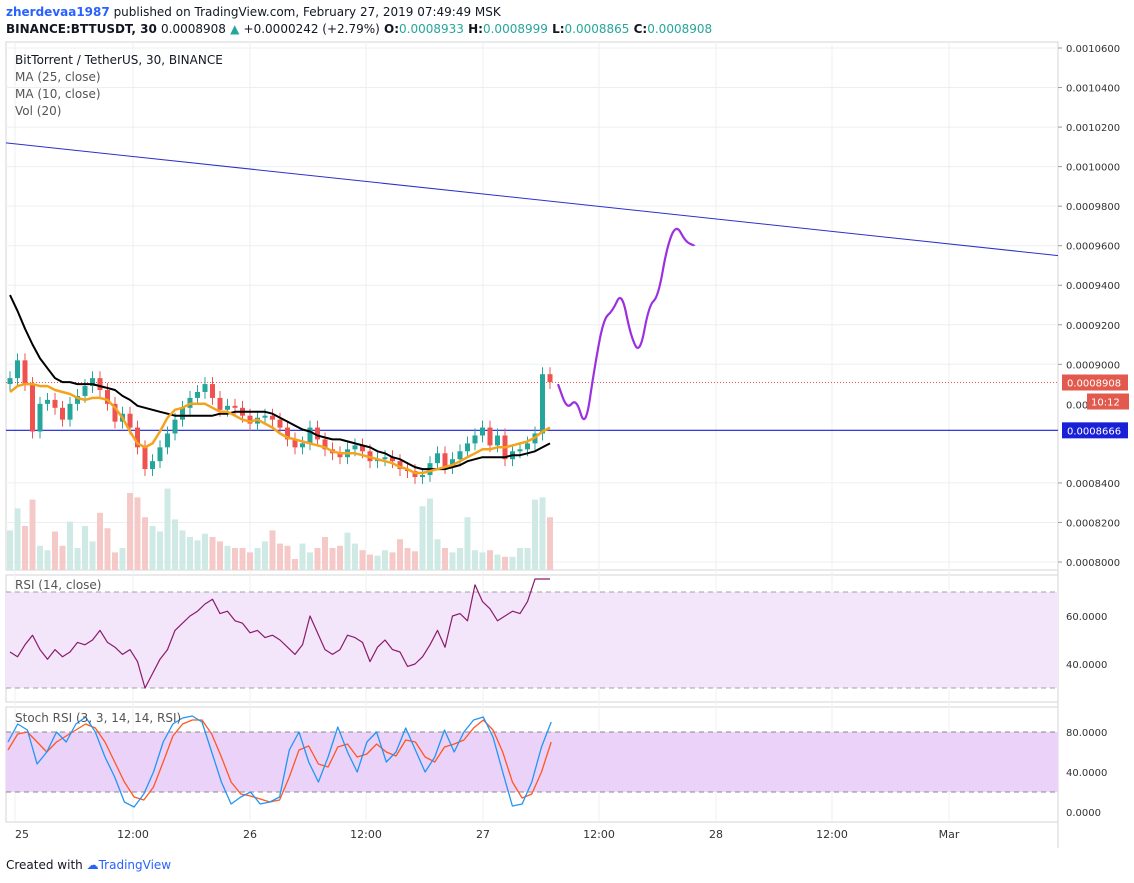 The image size is (1134, 883). I want to click on partial-price-label: 0.000, so click(1080, 405).